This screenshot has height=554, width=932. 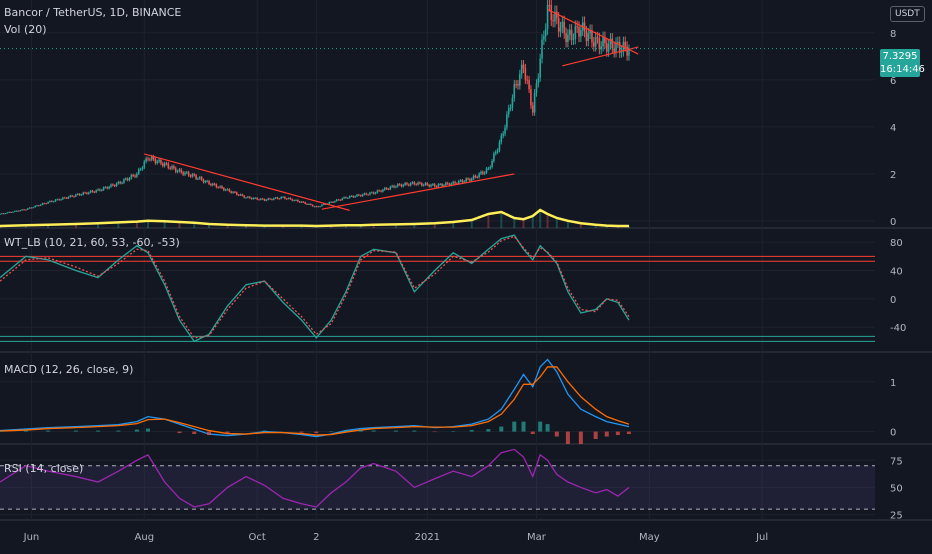 What do you see at coordinates (246, 182) in the screenshot?
I see `trendline-descending` at bounding box center [246, 182].